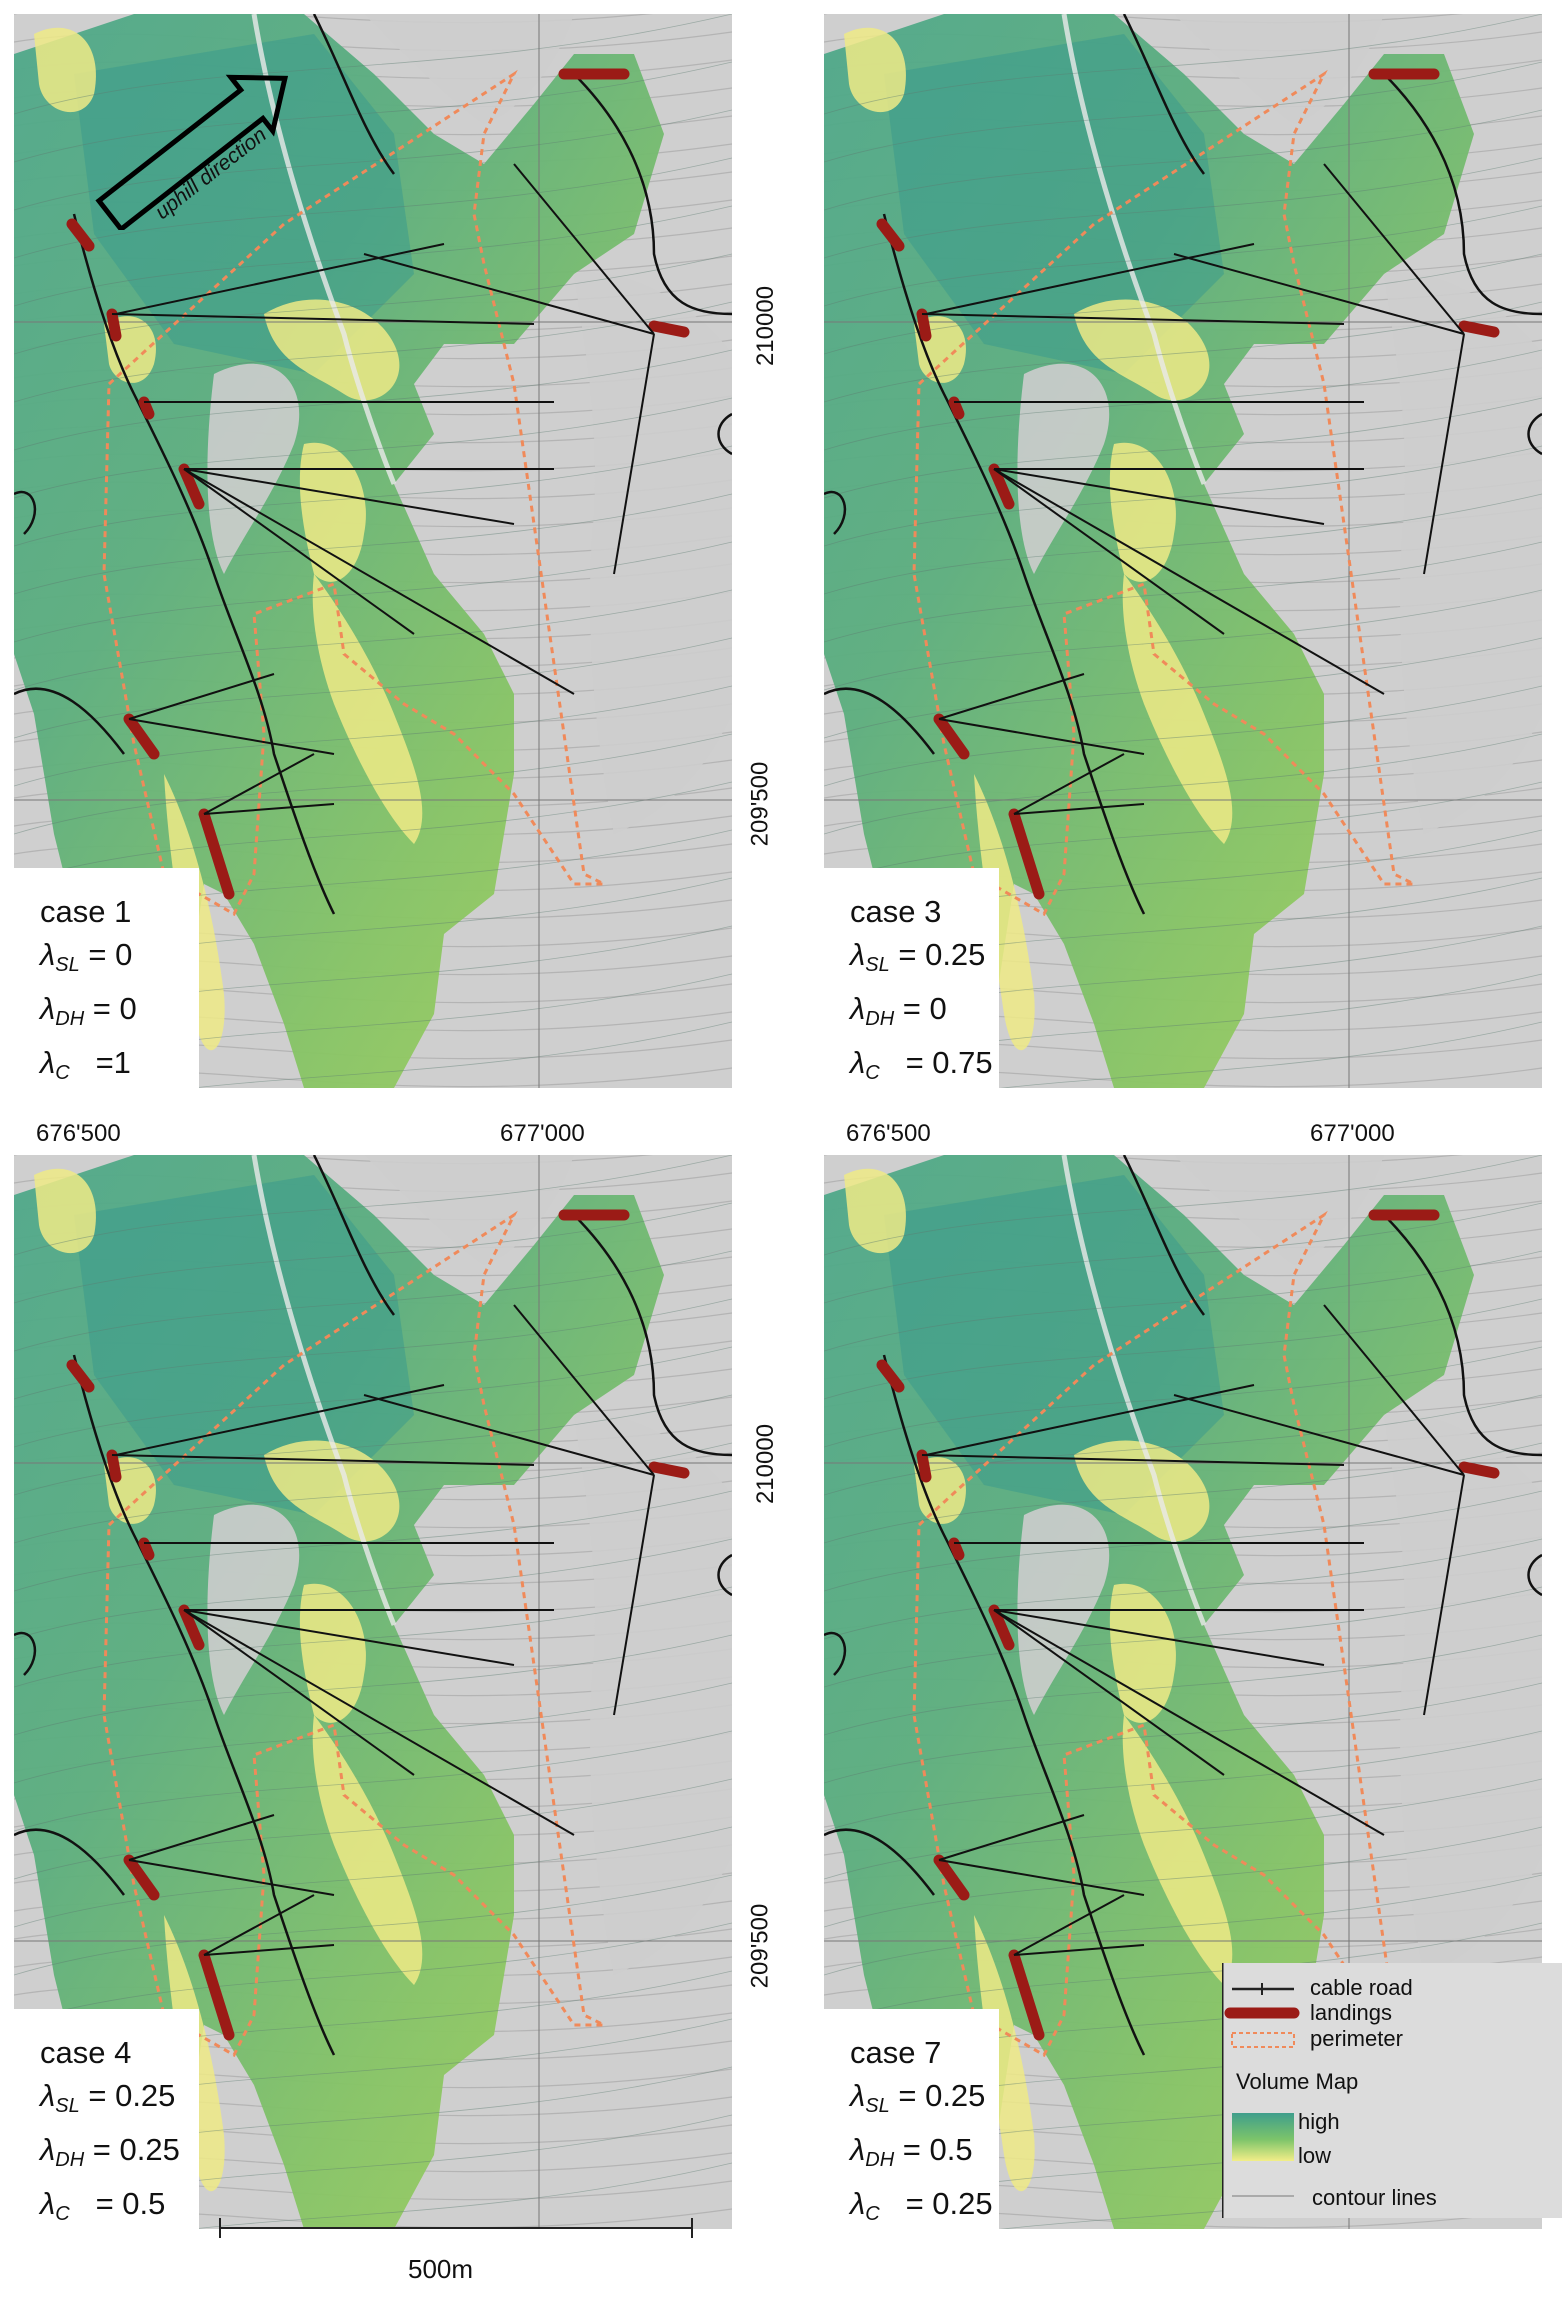 Image resolution: width=1563 pixels, height=2308 pixels. Describe the element at coordinates (86, 911) in the screenshot. I see `case-1-title: case 1` at that location.